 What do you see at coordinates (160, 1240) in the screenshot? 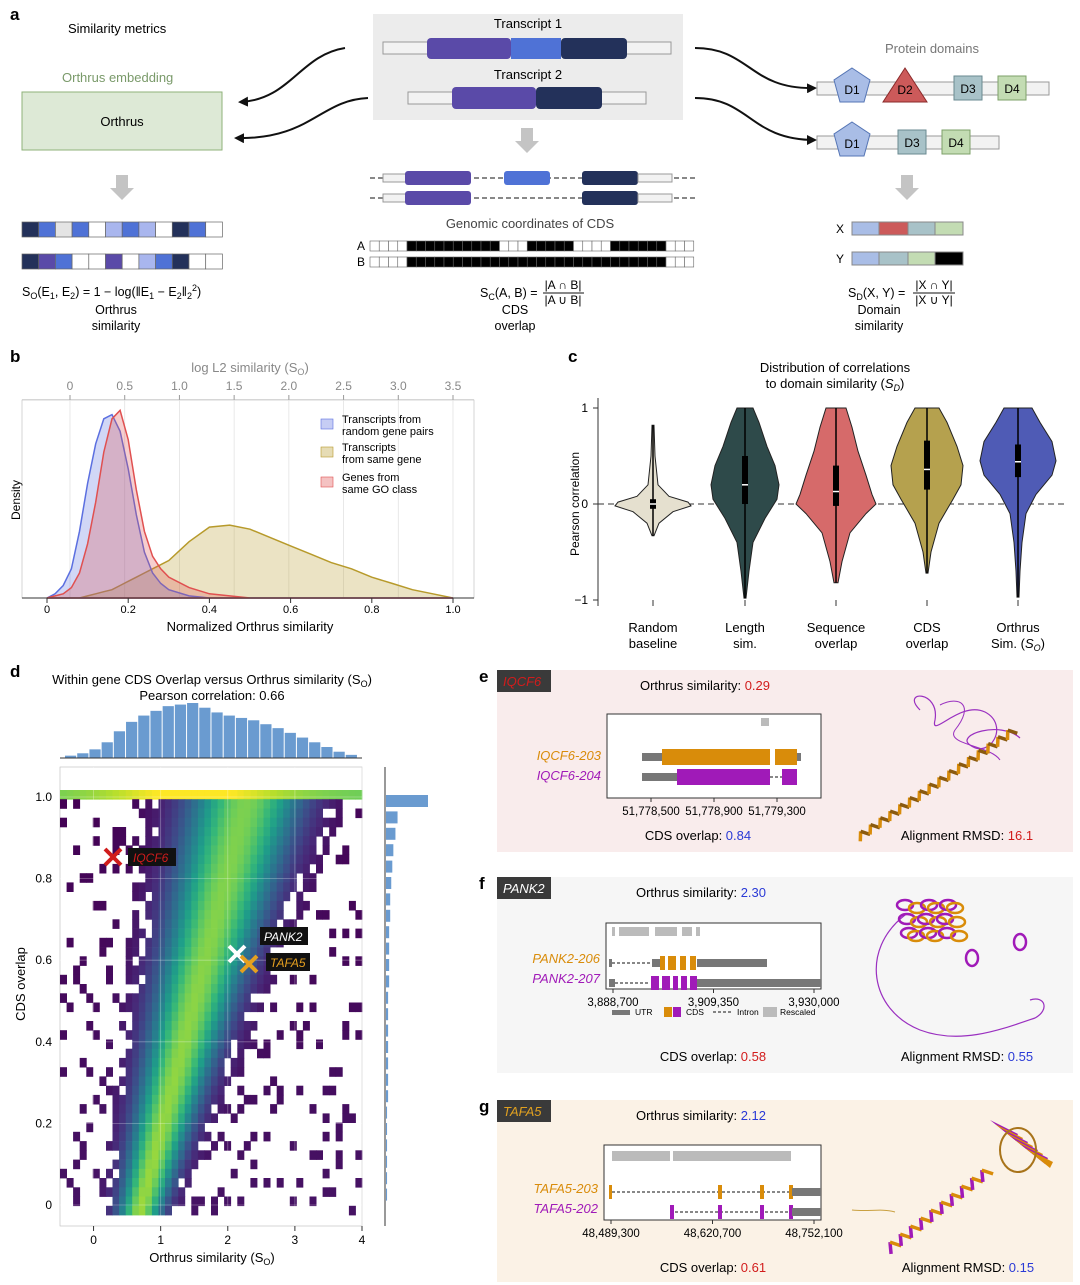
I see `chart-d-x-tick-label: 1` at bounding box center [160, 1240].